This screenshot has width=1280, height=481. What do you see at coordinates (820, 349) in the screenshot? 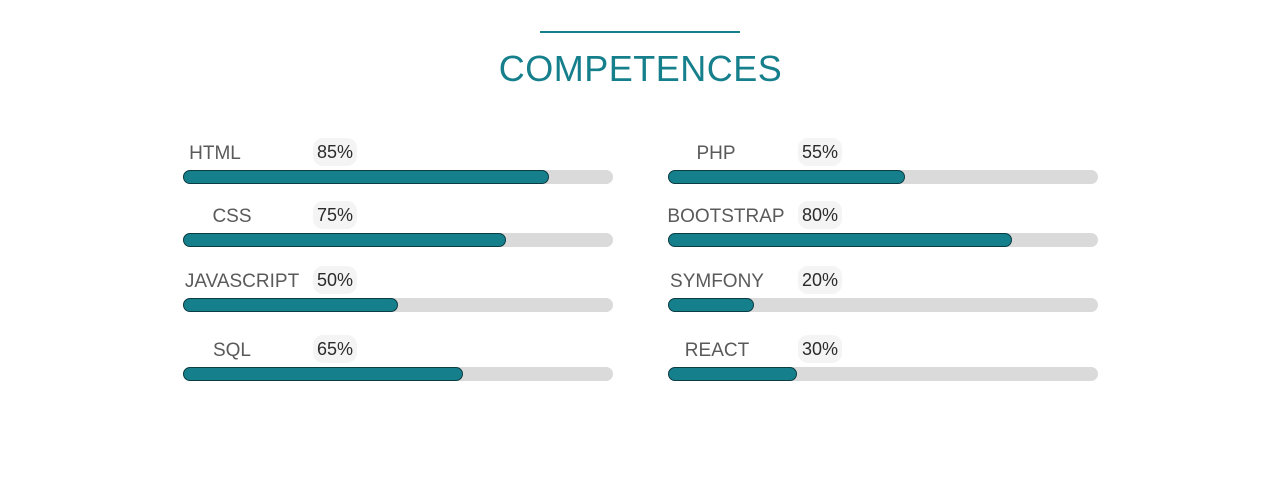
I see `skill-percent: 30%` at bounding box center [820, 349].